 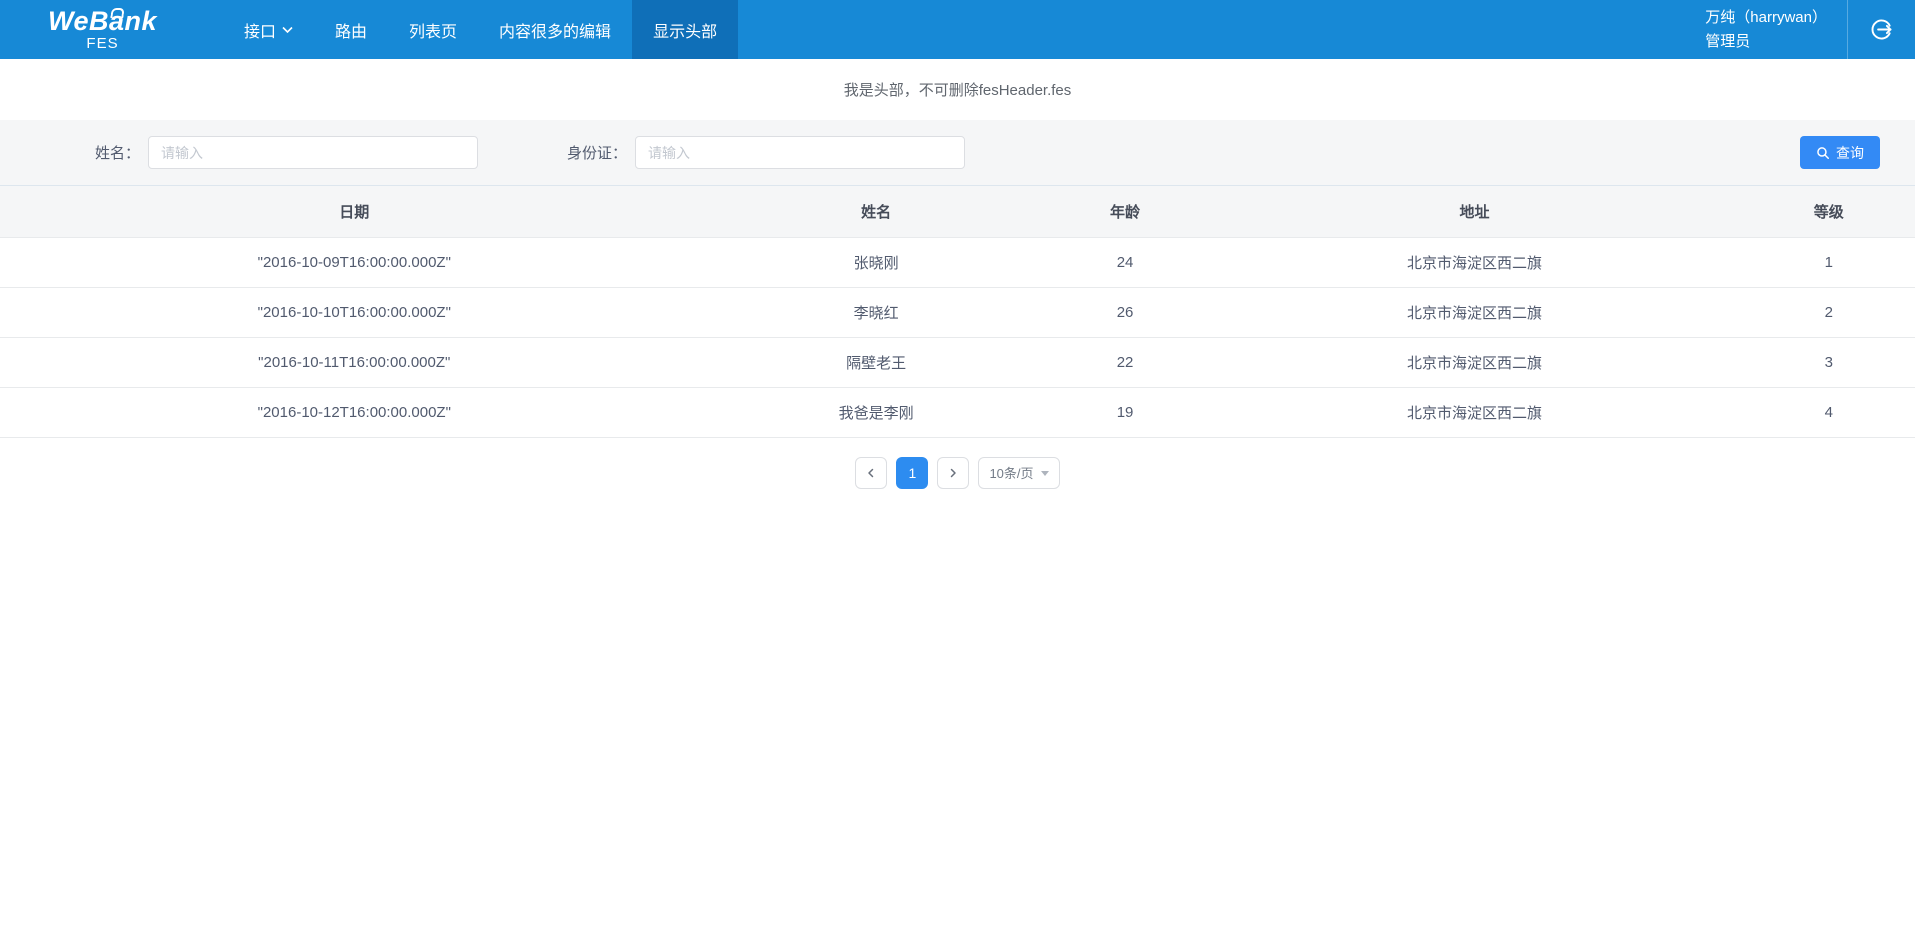 I want to click on cell-name: 隔壁老王, so click(x=876, y=362).